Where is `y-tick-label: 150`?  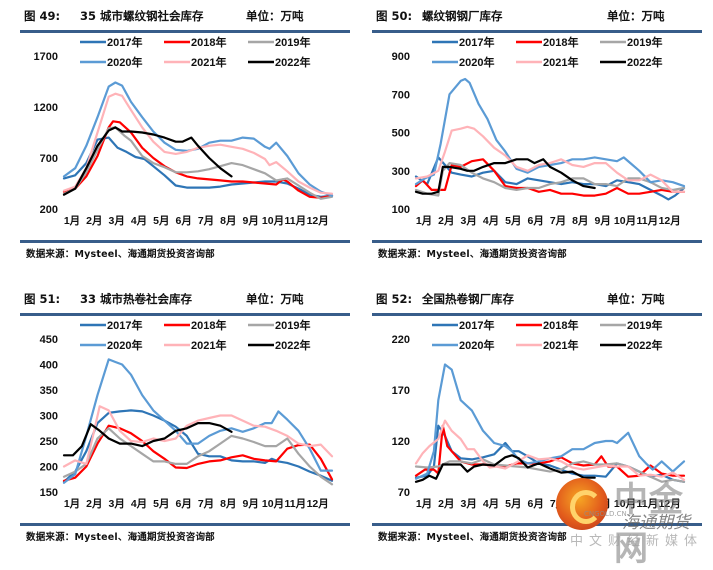
y-tick-label: 150 is located at coordinates (49, 493).